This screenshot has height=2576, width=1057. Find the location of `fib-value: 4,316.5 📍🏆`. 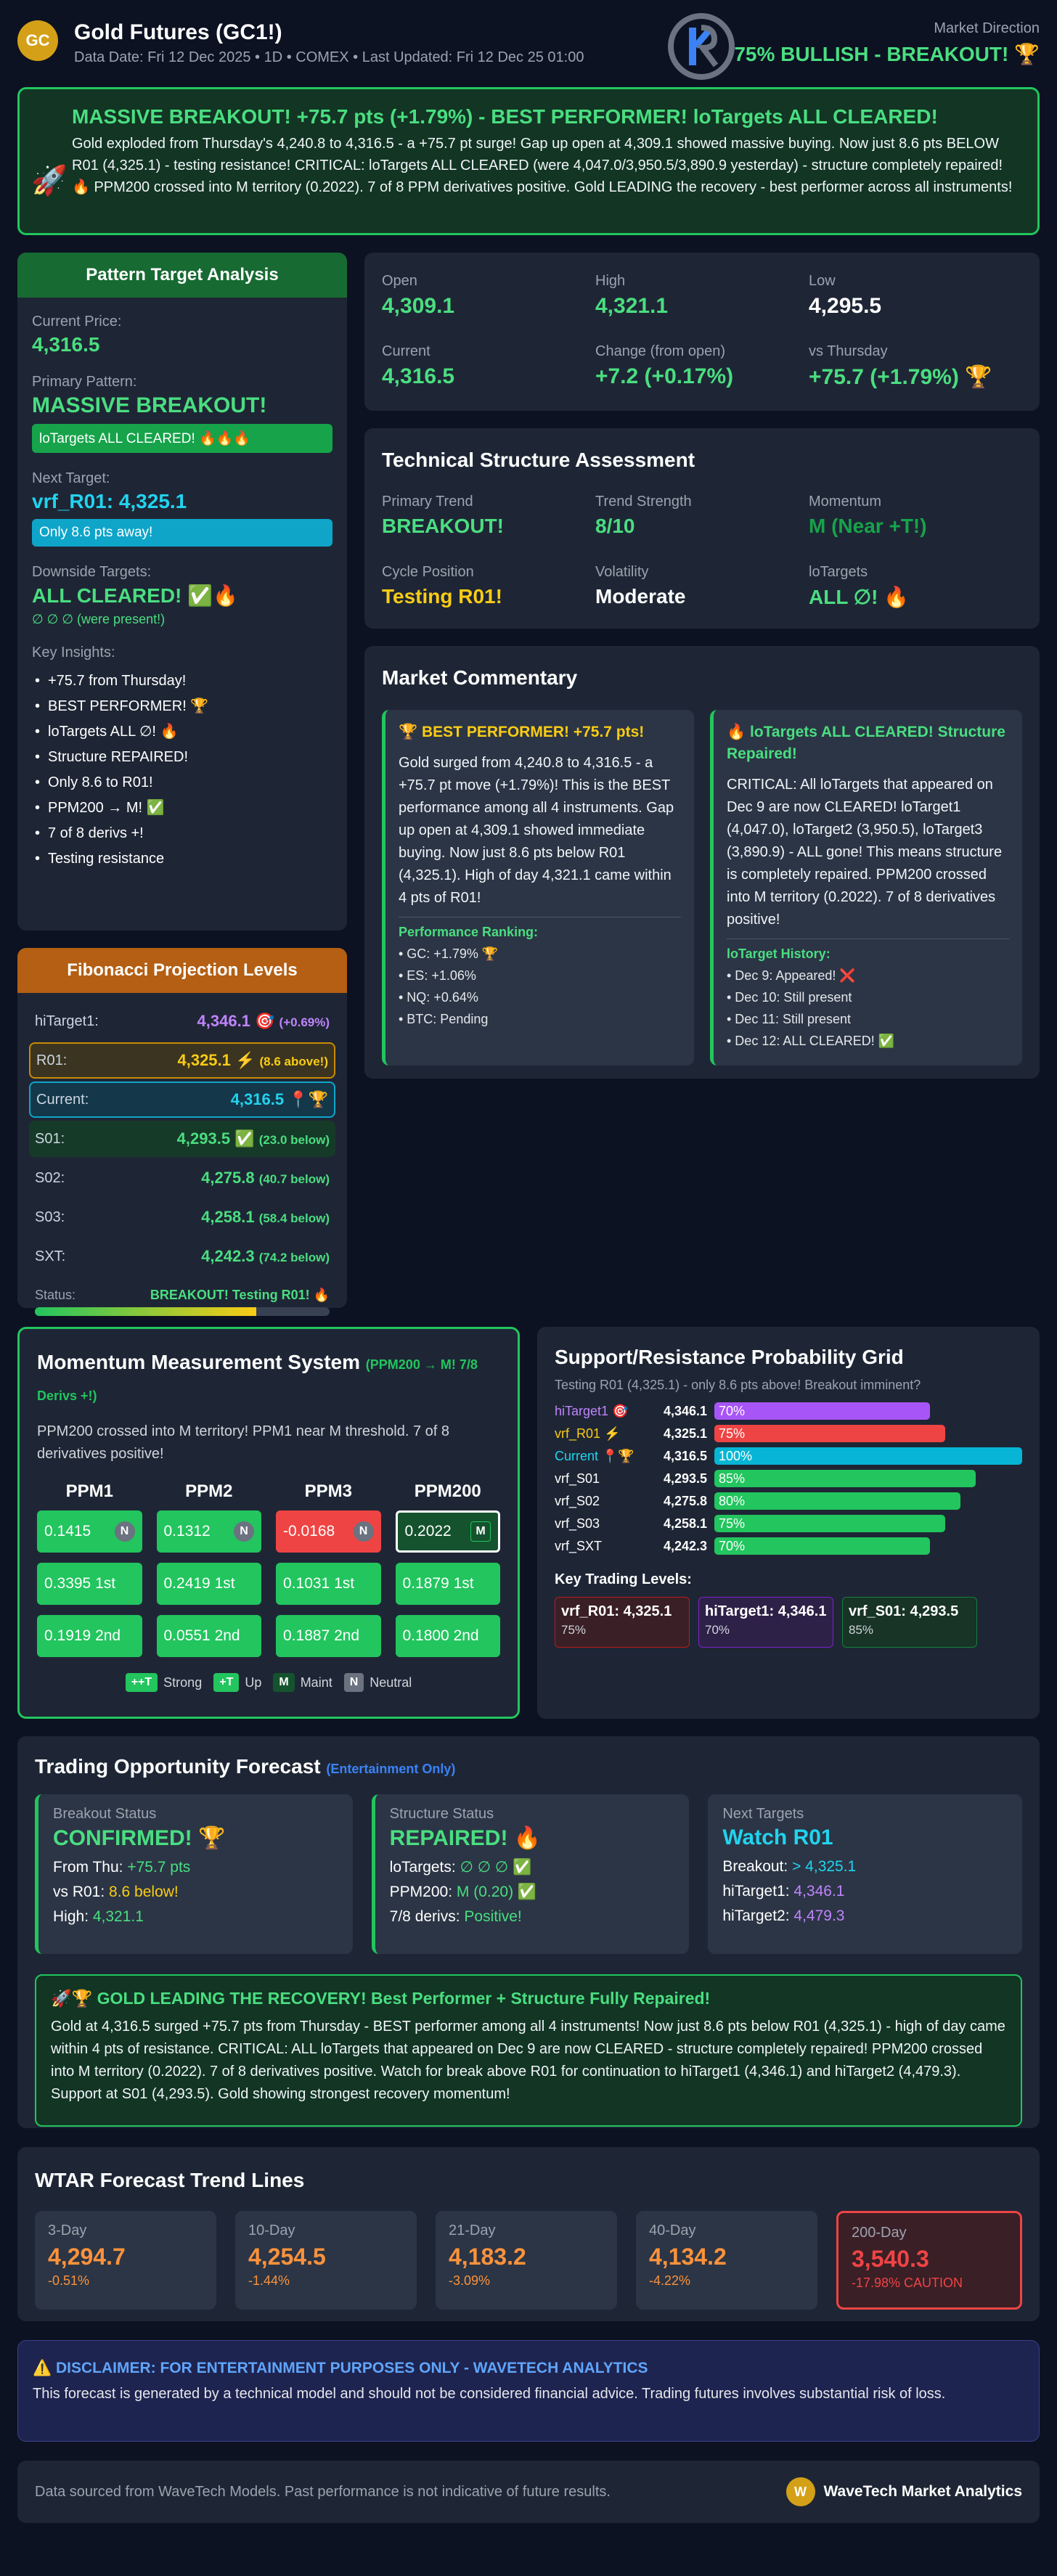

fib-value: 4,316.5 📍🏆 is located at coordinates (279, 1099).